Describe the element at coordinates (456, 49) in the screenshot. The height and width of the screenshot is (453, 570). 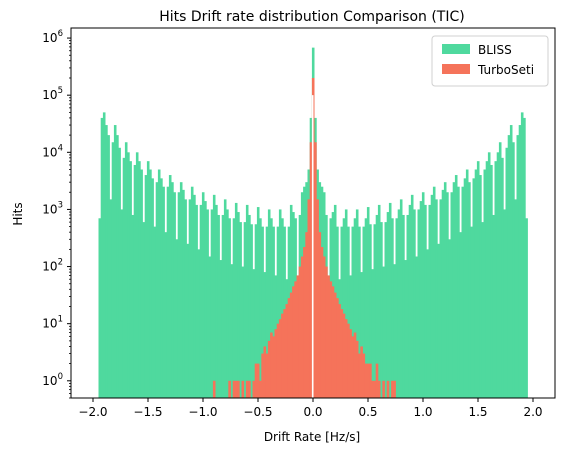
I see `legend-swatch` at that location.